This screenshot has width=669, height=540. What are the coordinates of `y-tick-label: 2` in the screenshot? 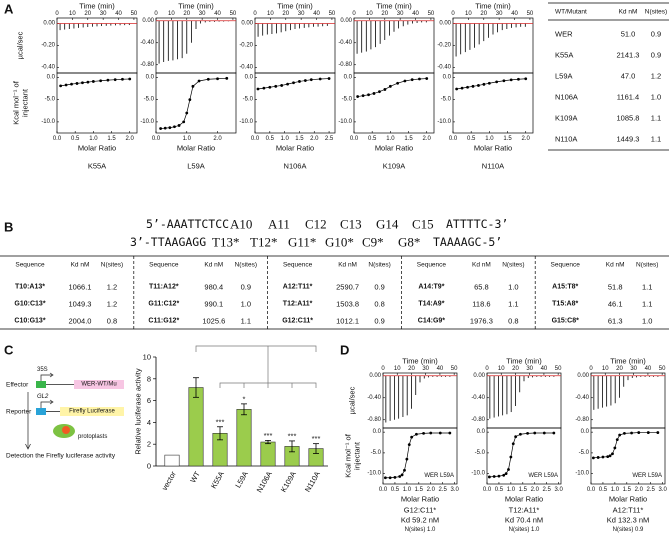 It's located at (149, 444).